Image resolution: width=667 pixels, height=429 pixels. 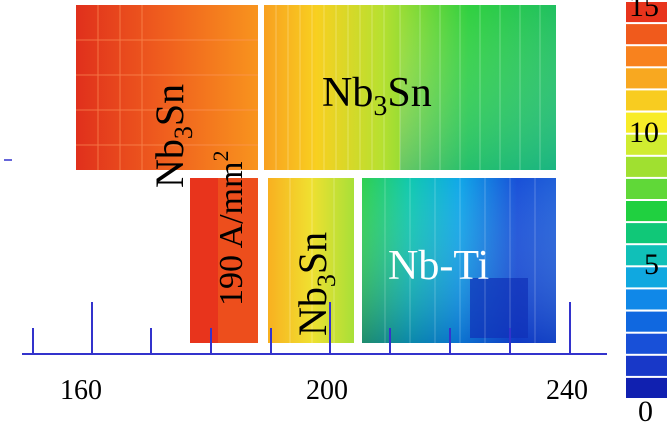 What do you see at coordinates (438, 266) in the screenshot?
I see `label-nbti: Nb-Ti` at bounding box center [438, 266].